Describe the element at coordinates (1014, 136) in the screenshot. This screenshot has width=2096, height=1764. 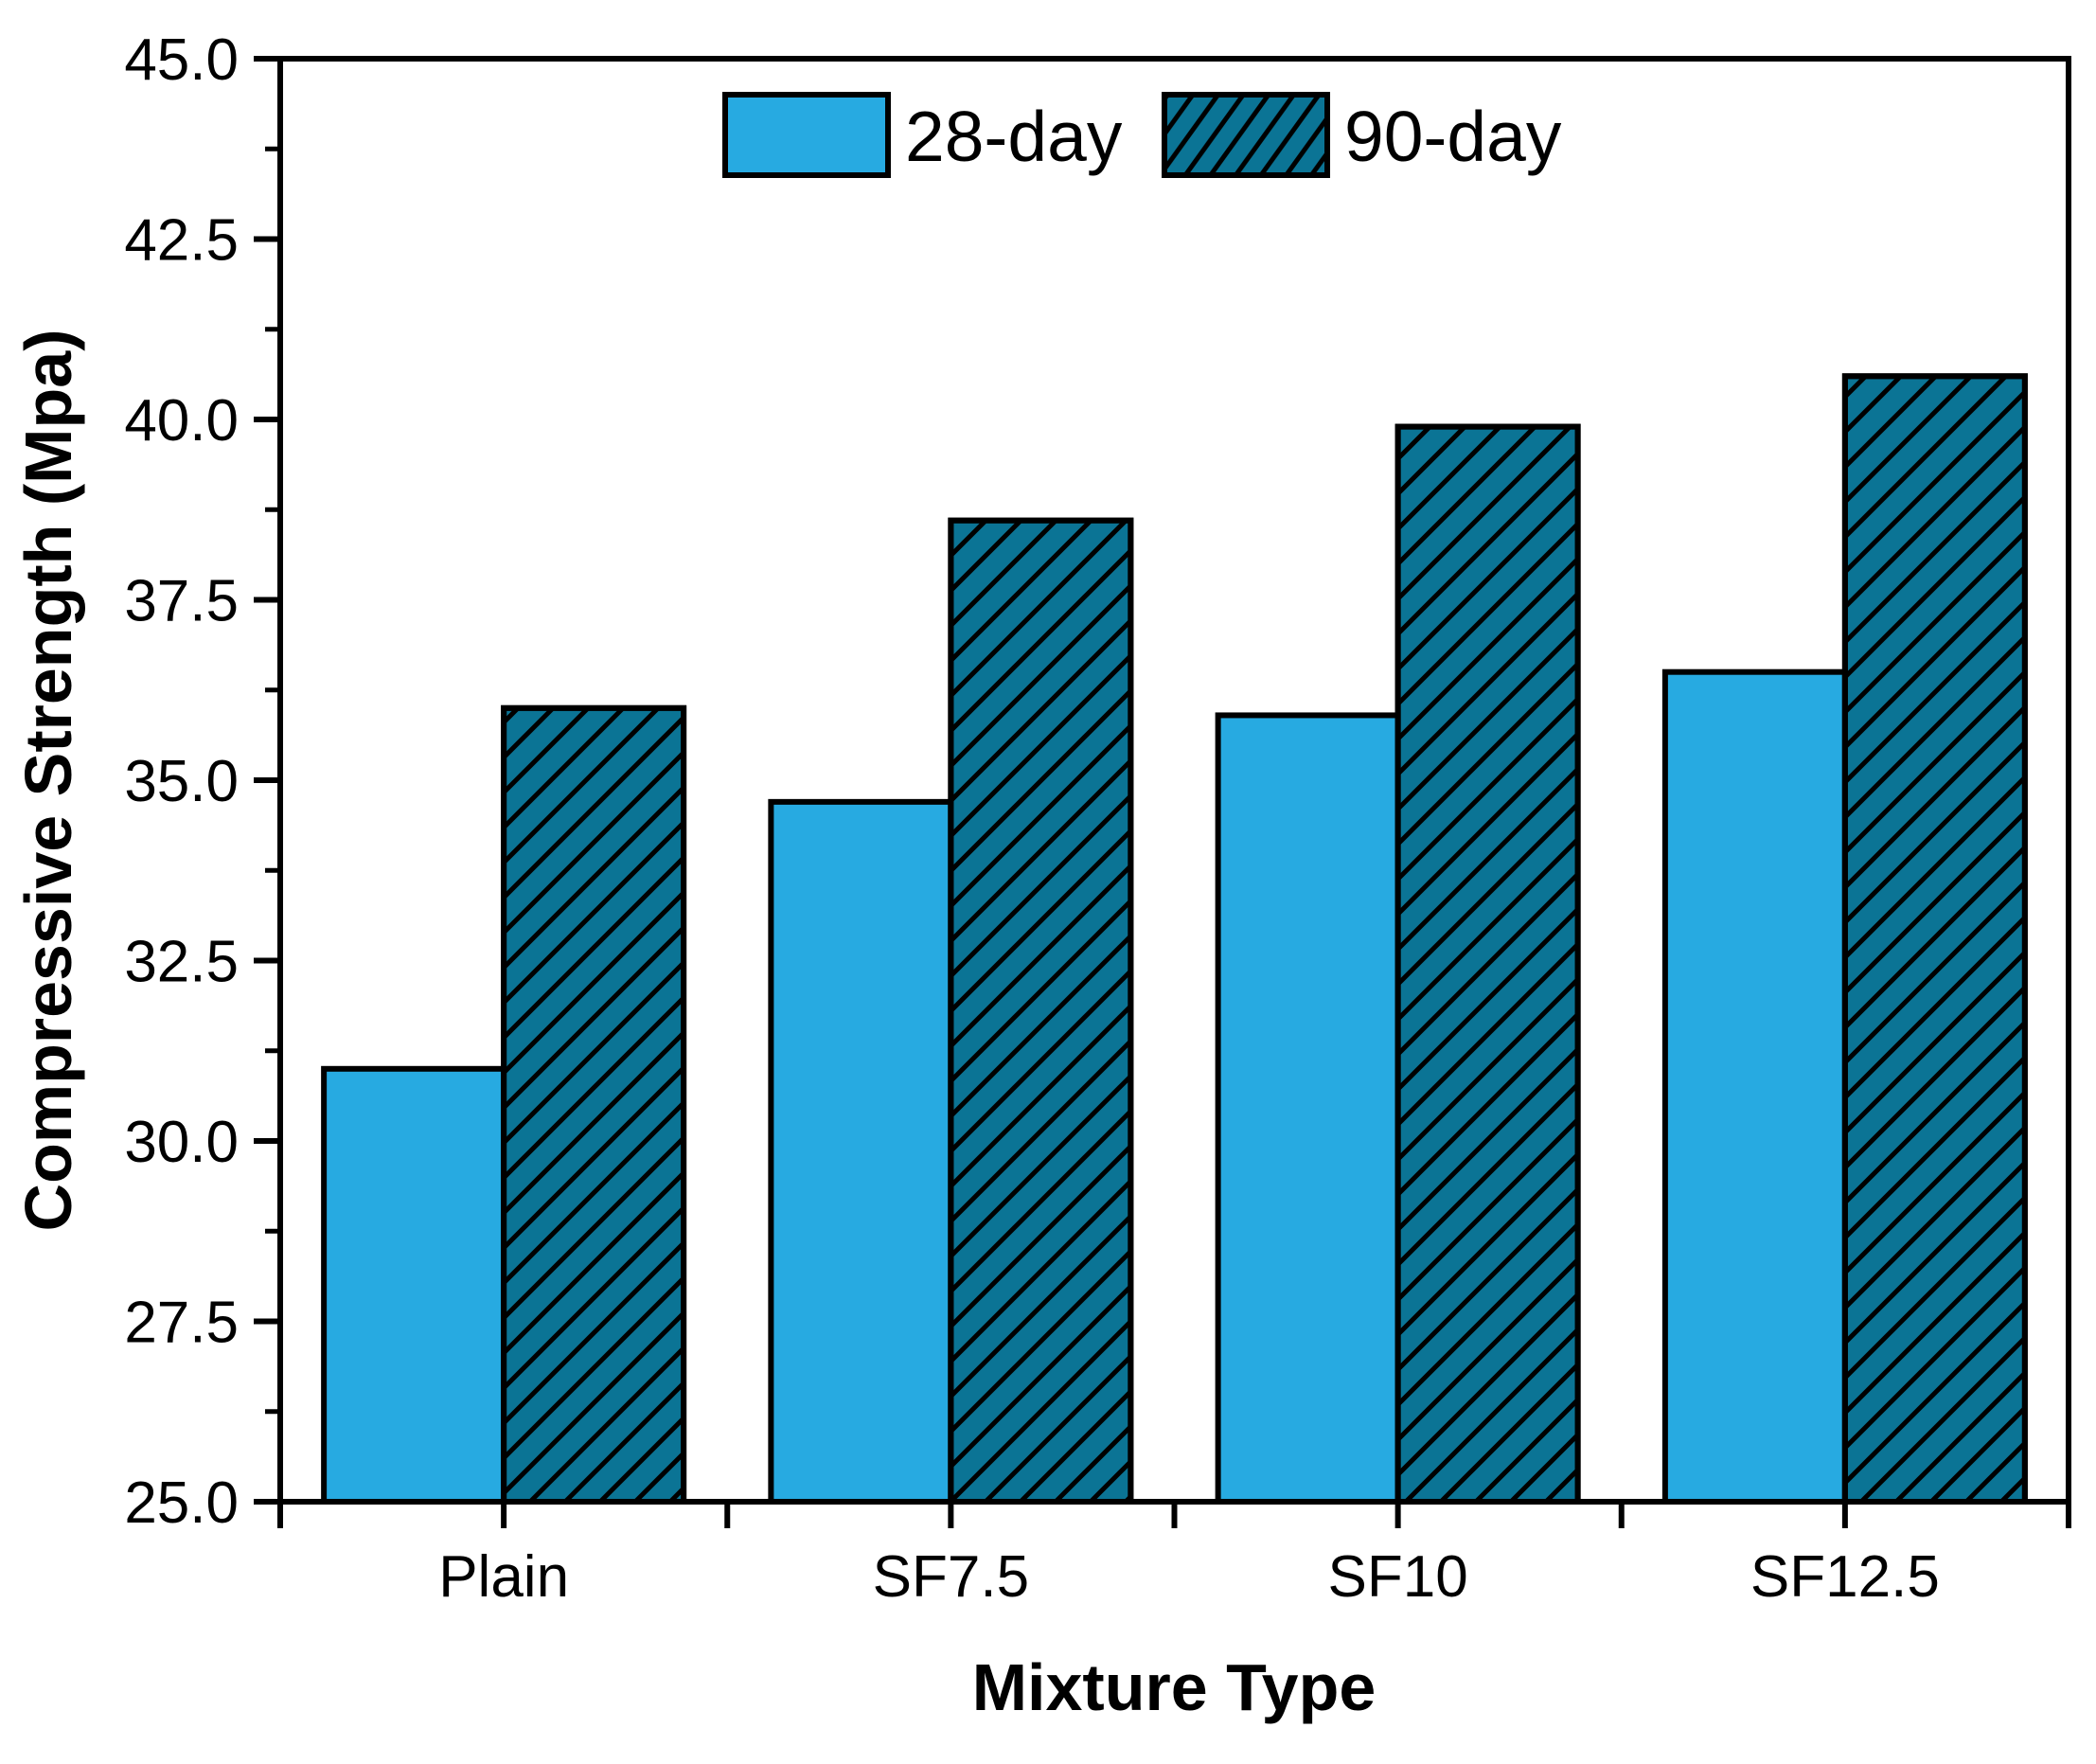
I see `legend-label-28day: 28-day` at that location.